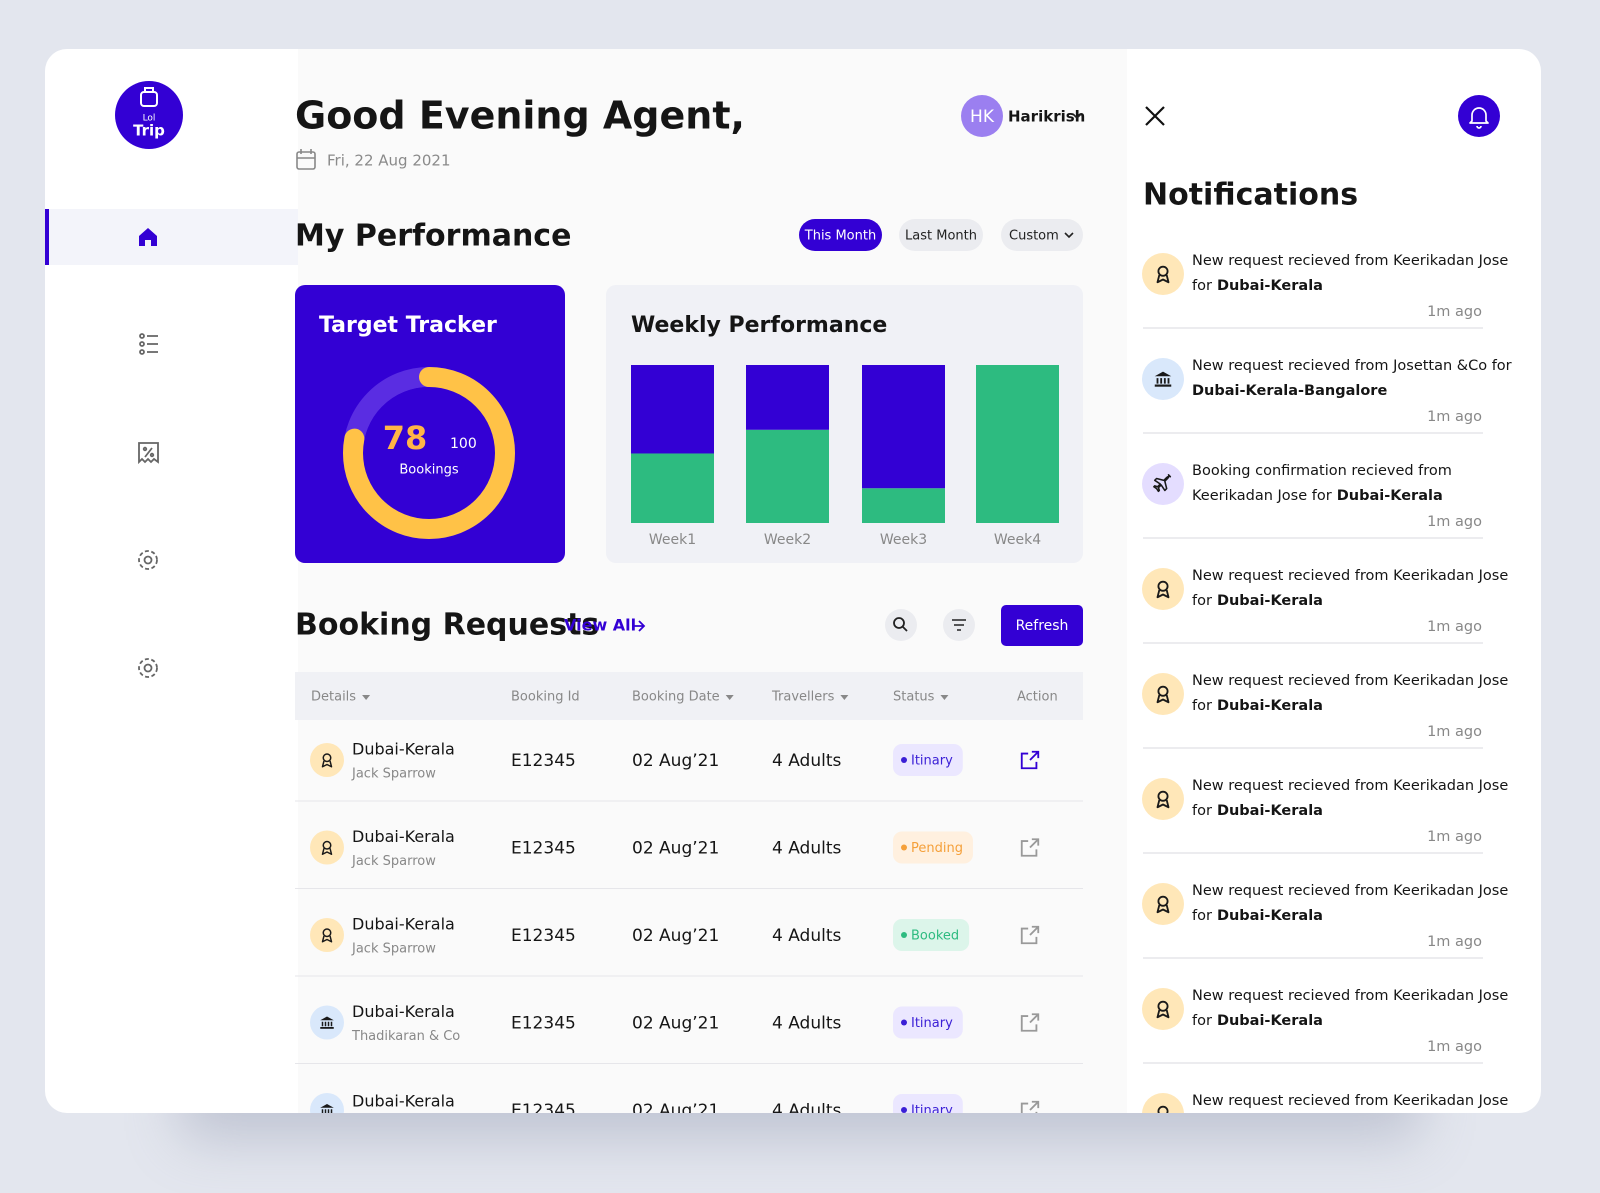  What do you see at coordinates (149, 131) in the screenshot?
I see `logo-name: Trip` at bounding box center [149, 131].